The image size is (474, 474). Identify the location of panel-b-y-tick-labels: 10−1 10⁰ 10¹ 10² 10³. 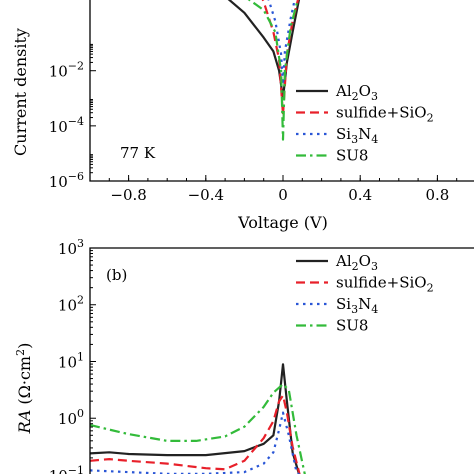
(66, 355).